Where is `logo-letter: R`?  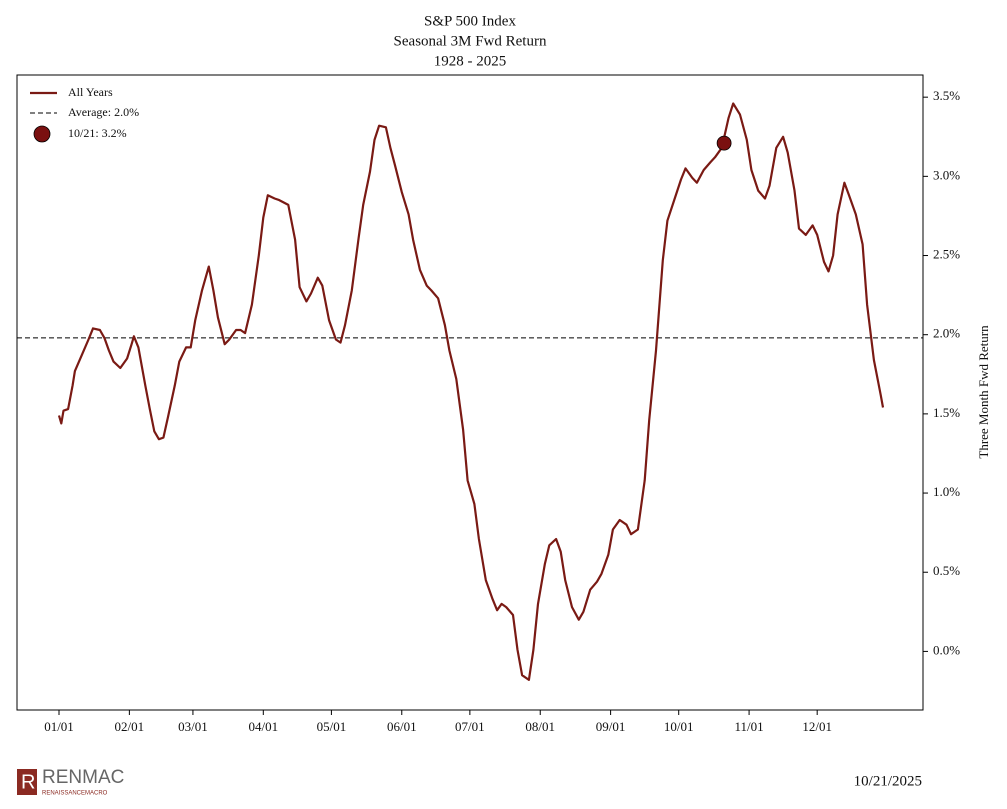 logo-letter: R is located at coordinates (28, 782).